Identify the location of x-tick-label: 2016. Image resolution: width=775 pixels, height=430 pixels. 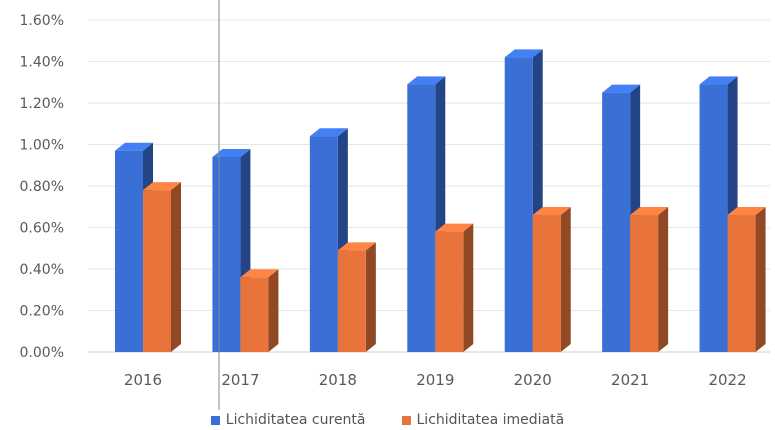
(143, 380).